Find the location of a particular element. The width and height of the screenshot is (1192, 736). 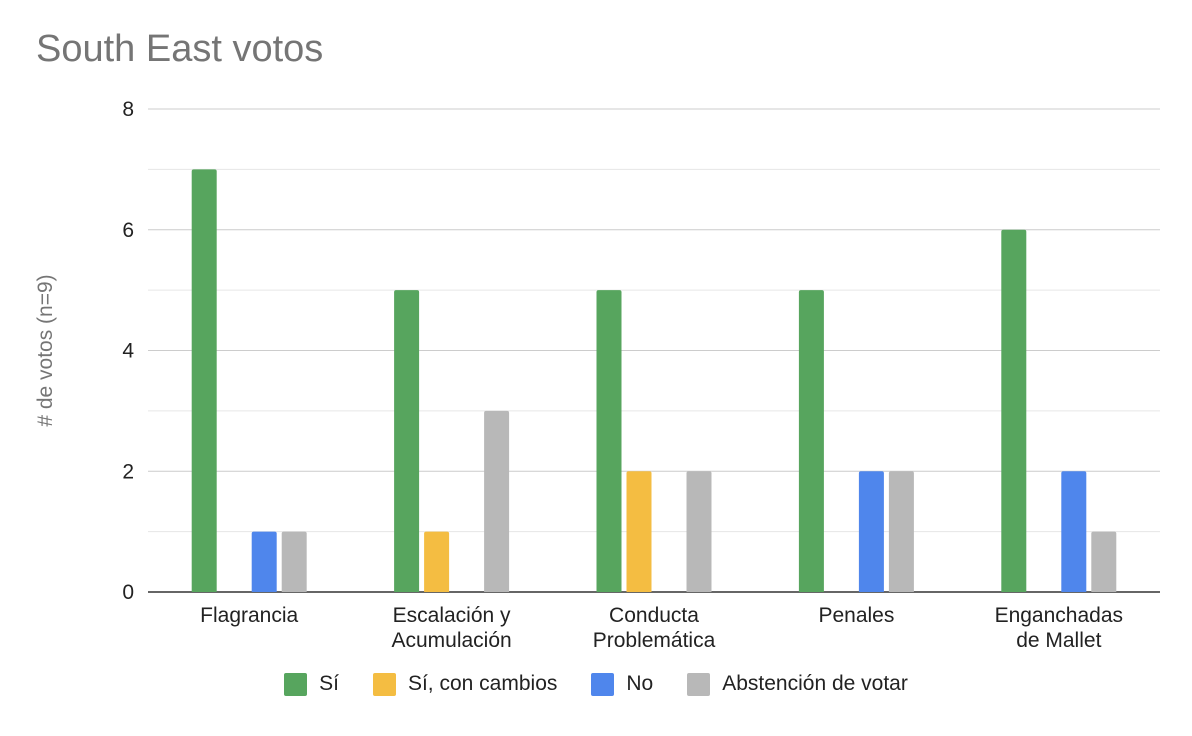

legend-item: No is located at coordinates (622, 684).